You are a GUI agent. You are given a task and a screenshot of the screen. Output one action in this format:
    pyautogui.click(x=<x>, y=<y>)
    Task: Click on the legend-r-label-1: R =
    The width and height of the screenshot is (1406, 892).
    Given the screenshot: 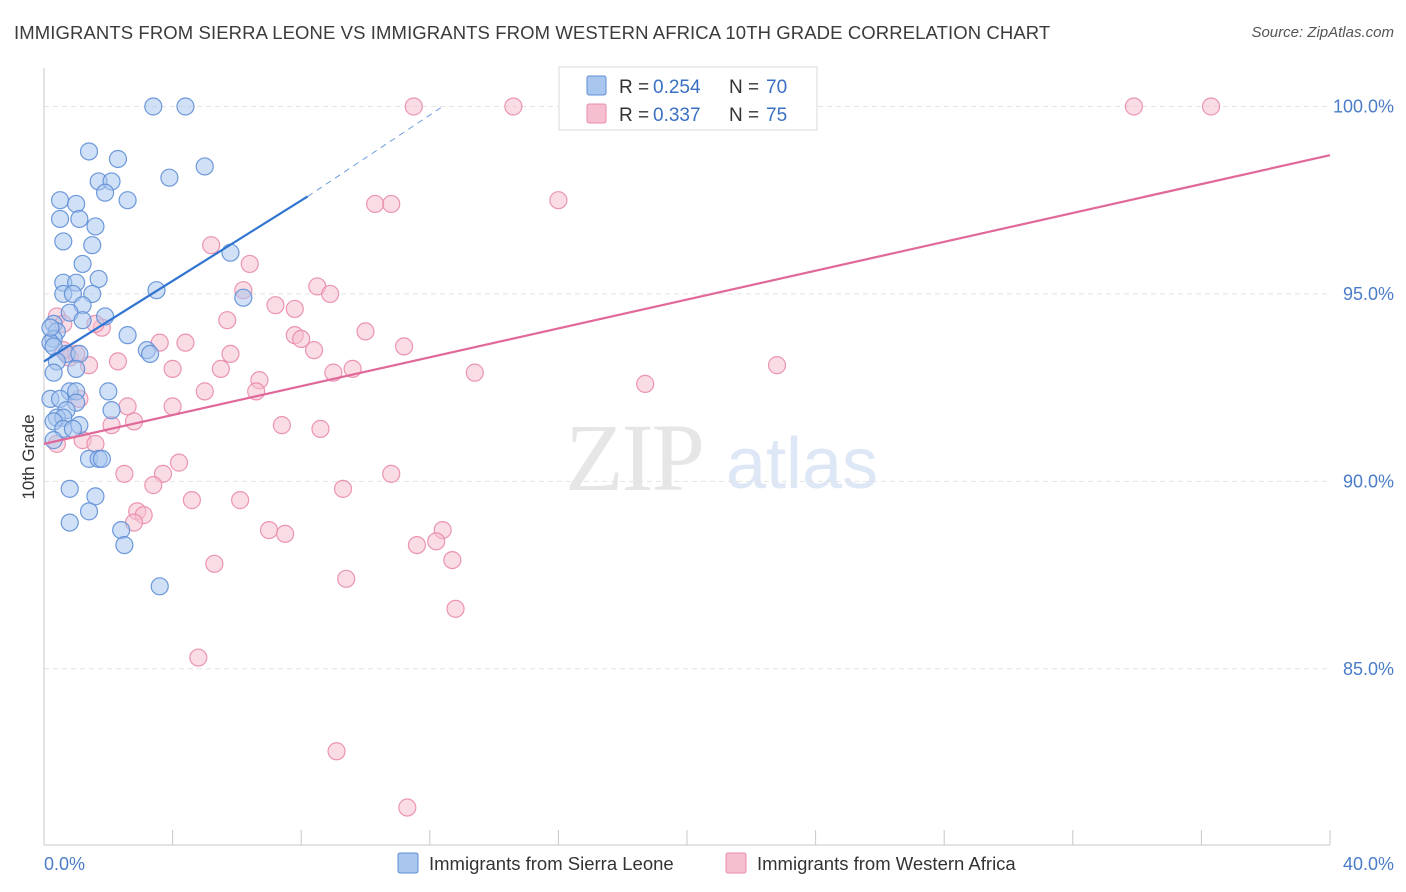 What is the action you would take?
    pyautogui.click(x=636, y=87)
    